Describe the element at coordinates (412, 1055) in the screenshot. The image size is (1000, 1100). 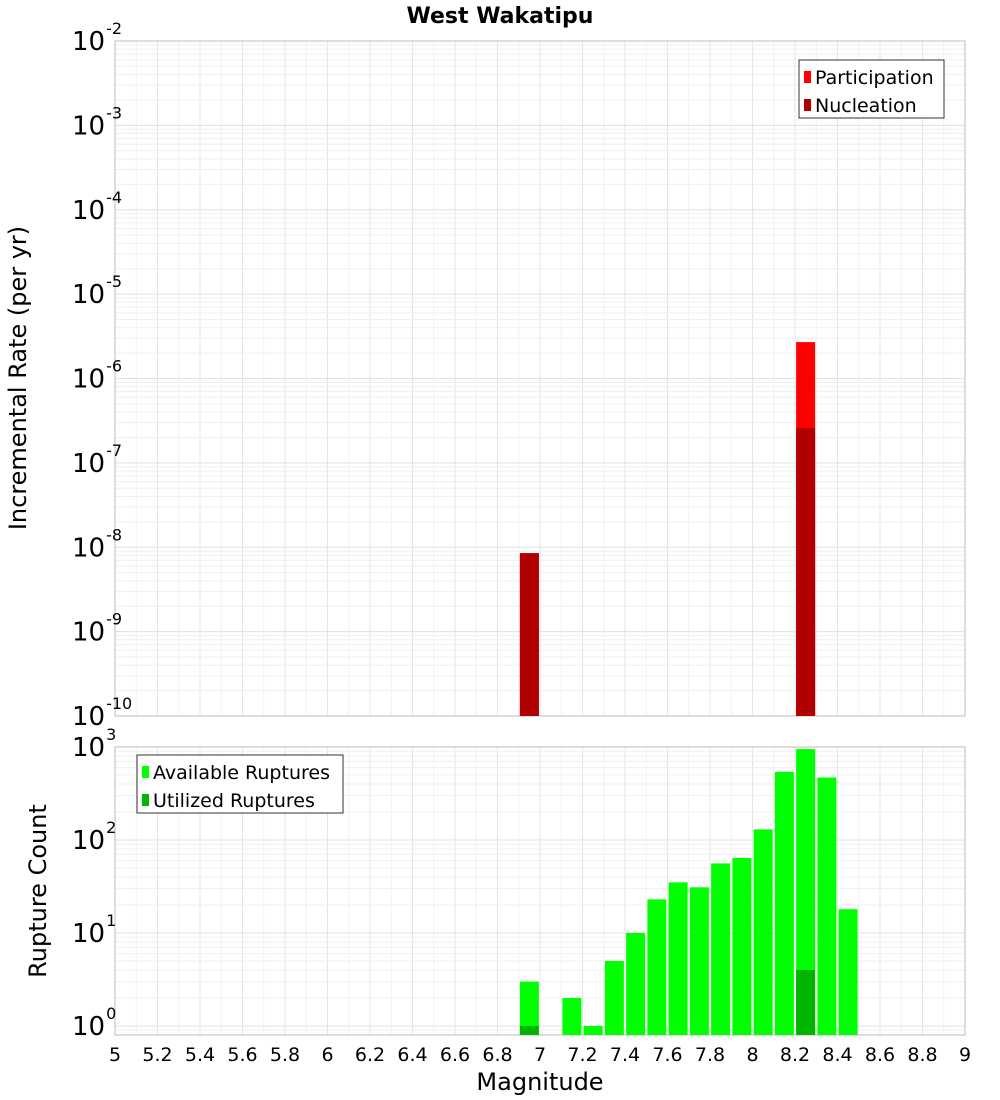
I see `x-tick-label: 6.4` at that location.